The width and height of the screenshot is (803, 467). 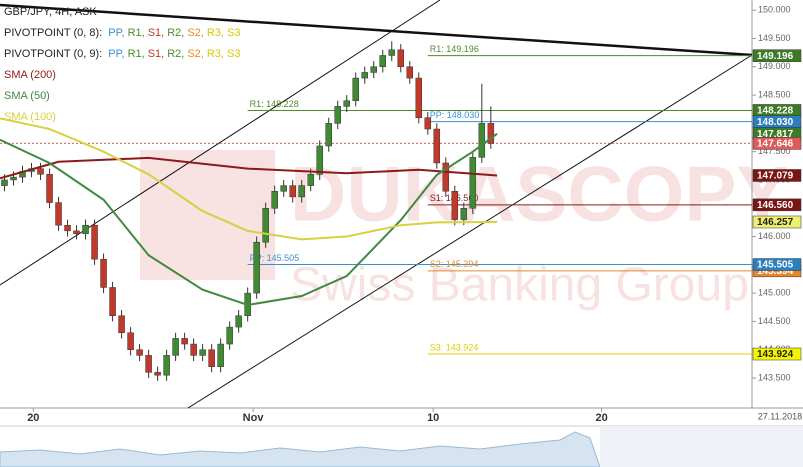 What do you see at coordinates (774, 377) in the screenshot?
I see `y-tick-label: 143.500` at bounding box center [774, 377].